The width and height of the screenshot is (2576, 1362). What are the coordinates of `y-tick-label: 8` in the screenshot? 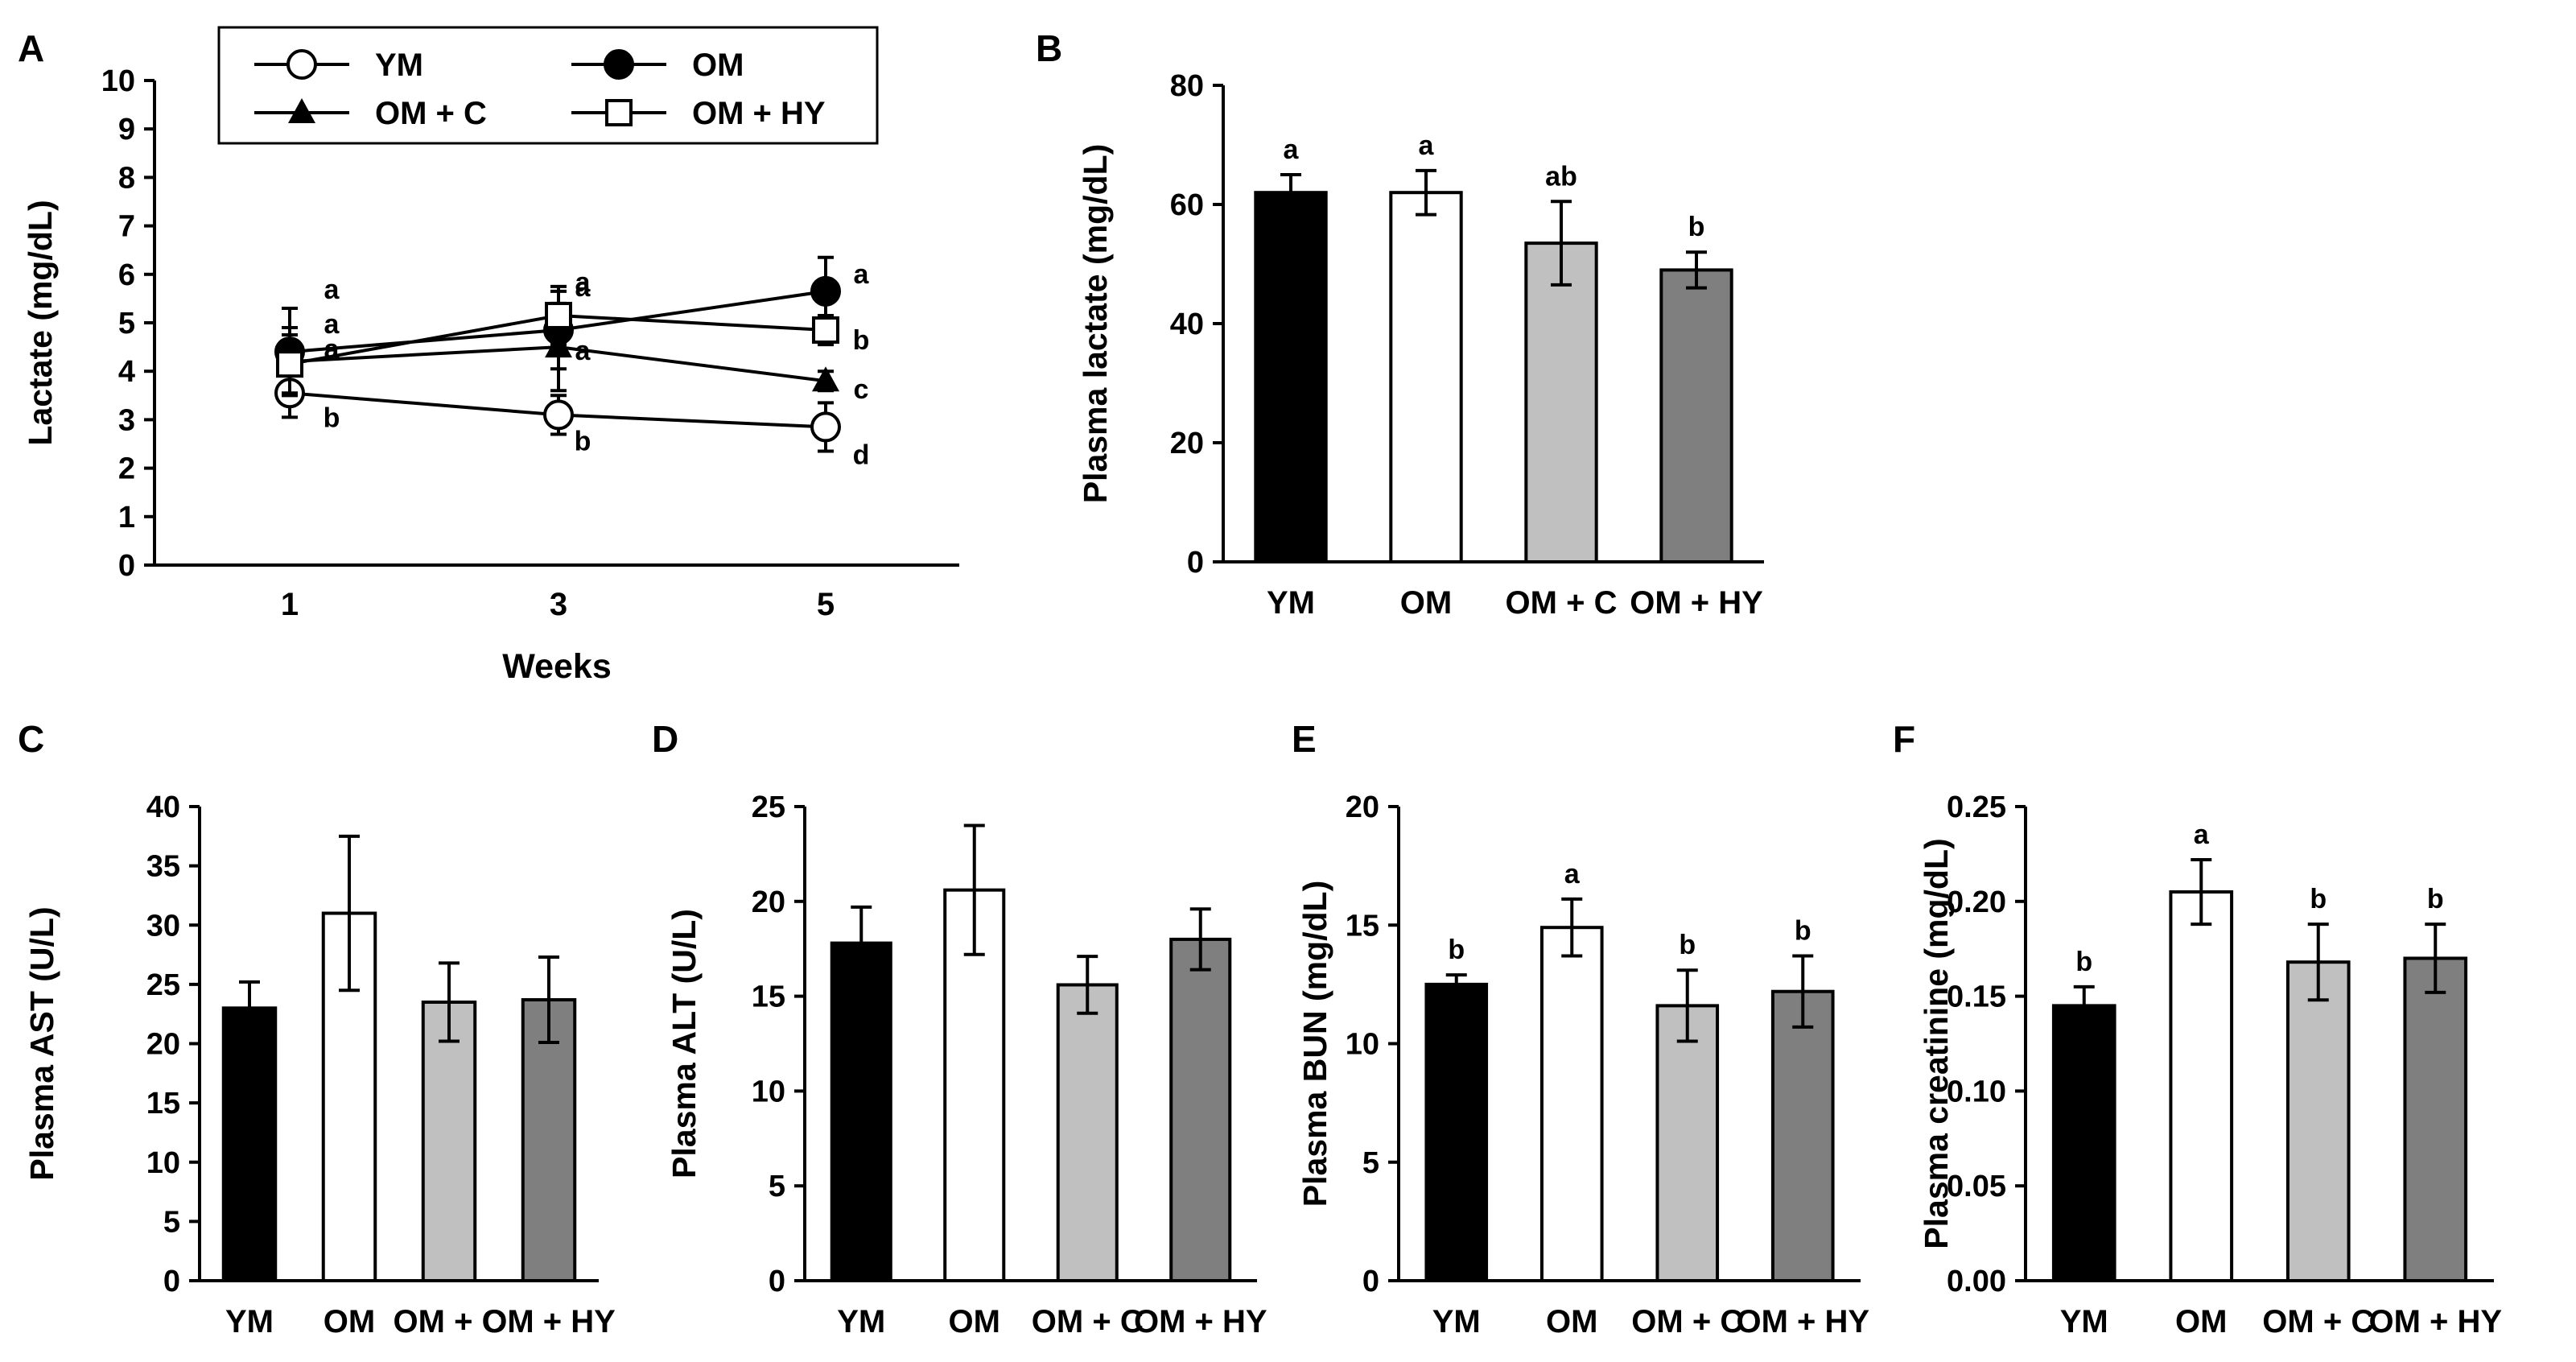 It's located at (126, 178).